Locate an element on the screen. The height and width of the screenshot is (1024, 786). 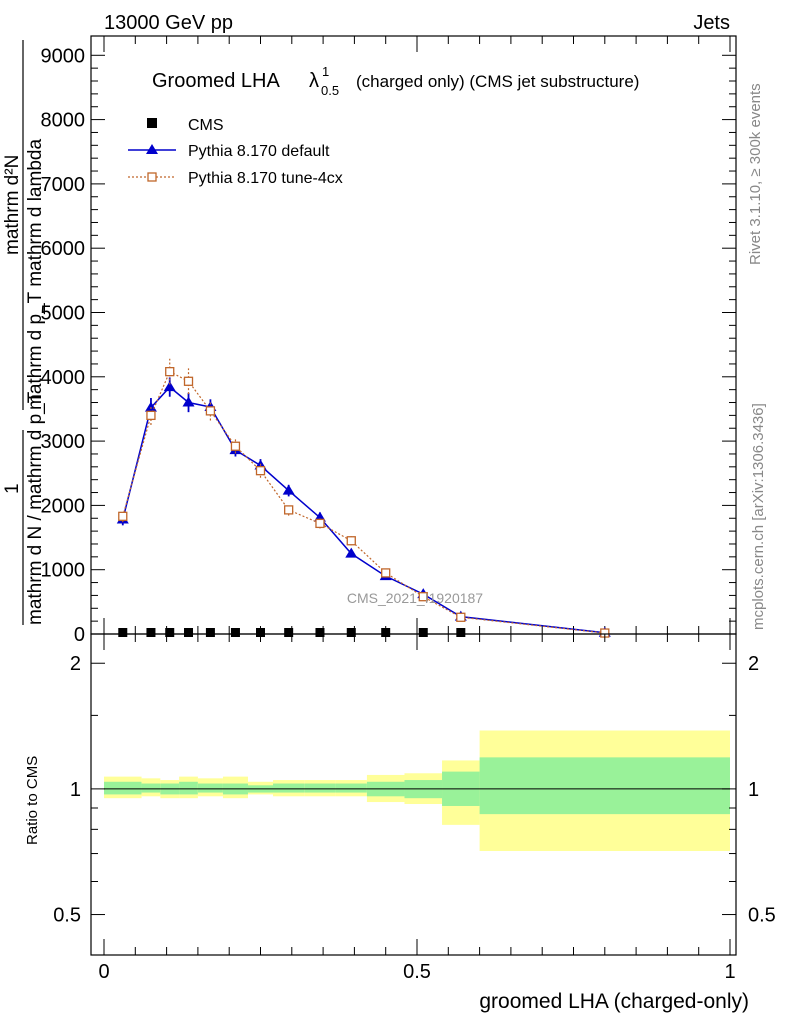
main-y-tick-label: 0 is located at coordinates (79, 635).